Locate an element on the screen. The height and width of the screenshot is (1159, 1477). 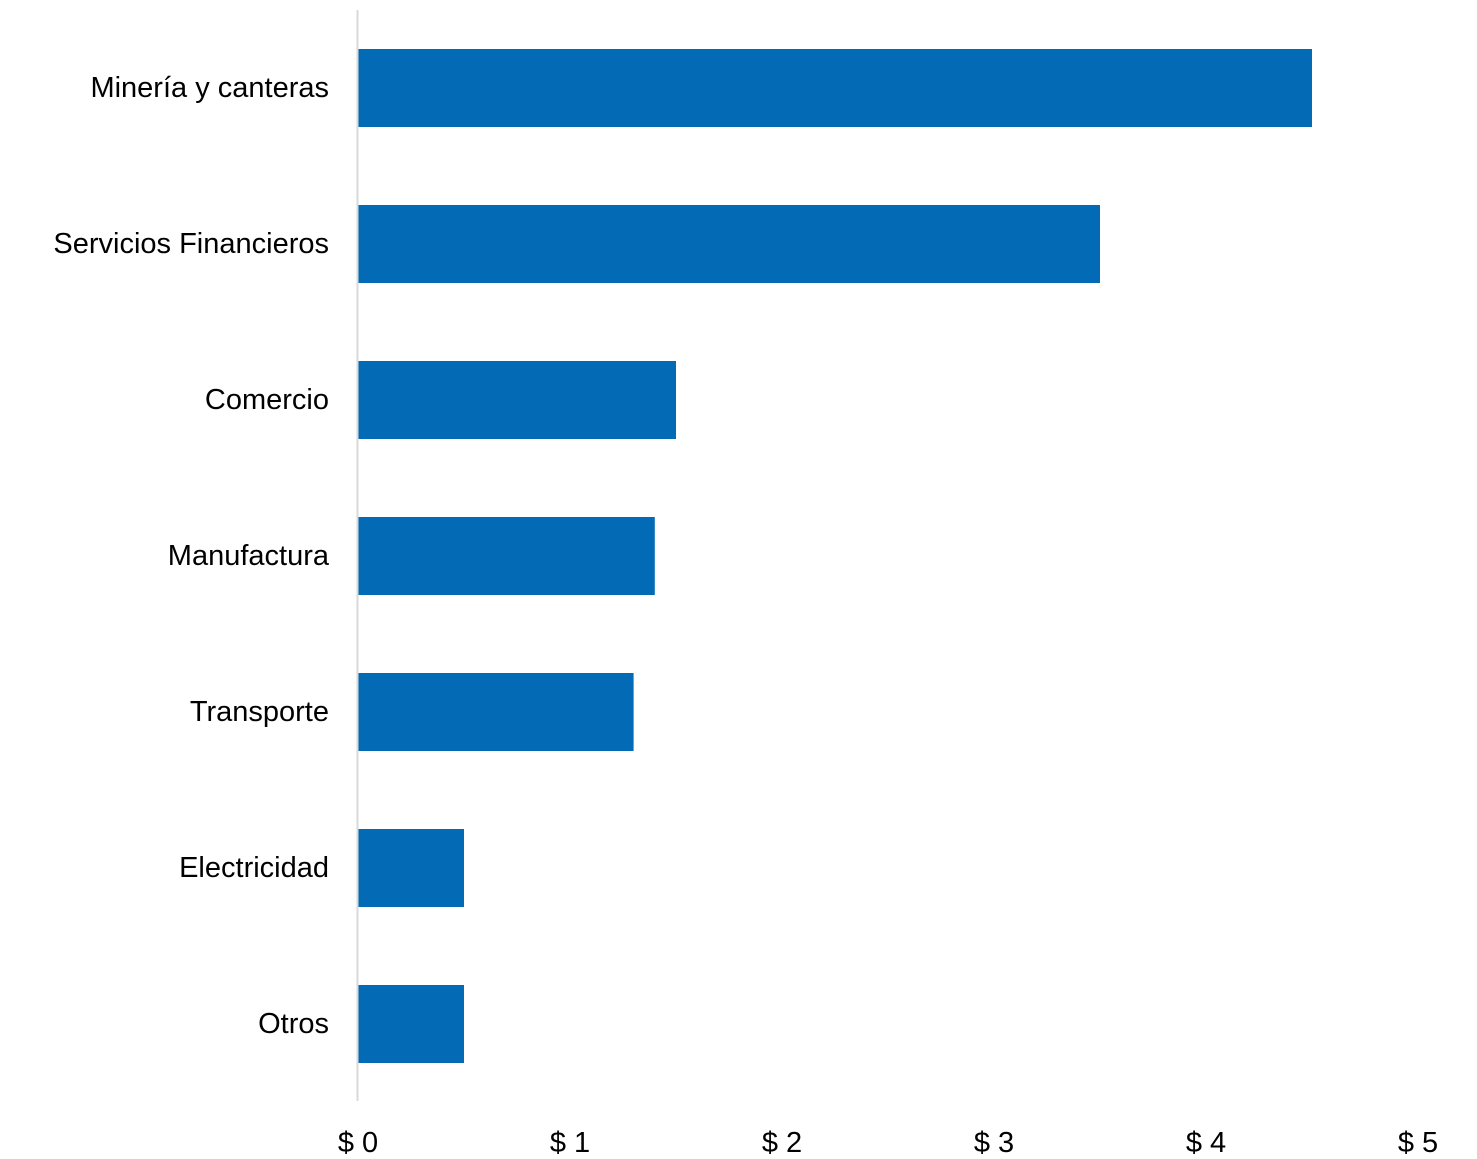
x-tick-label: $ 3 is located at coordinates (994, 1143).